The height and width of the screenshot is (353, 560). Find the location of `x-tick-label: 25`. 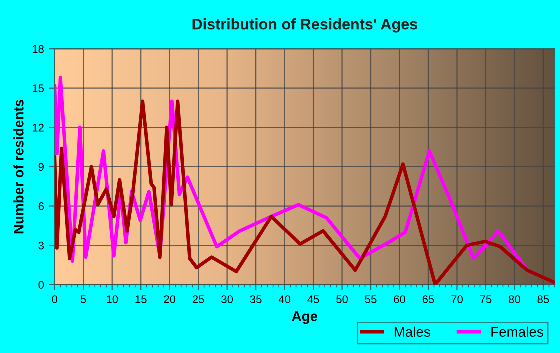

x-tick-label: 25 is located at coordinates (198, 300).